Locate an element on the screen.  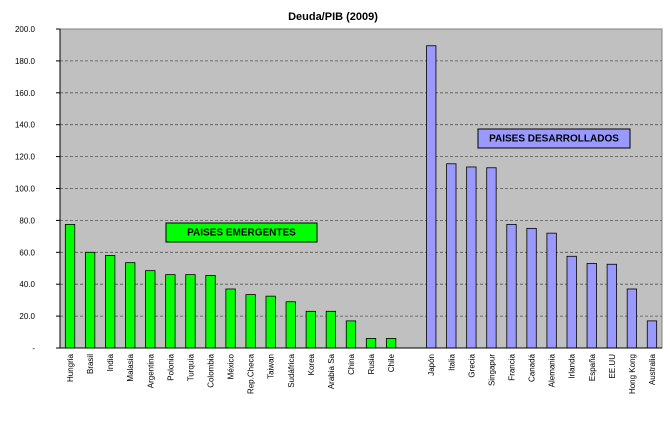
y-tick-label: 200.0 is located at coordinates (25, 29).